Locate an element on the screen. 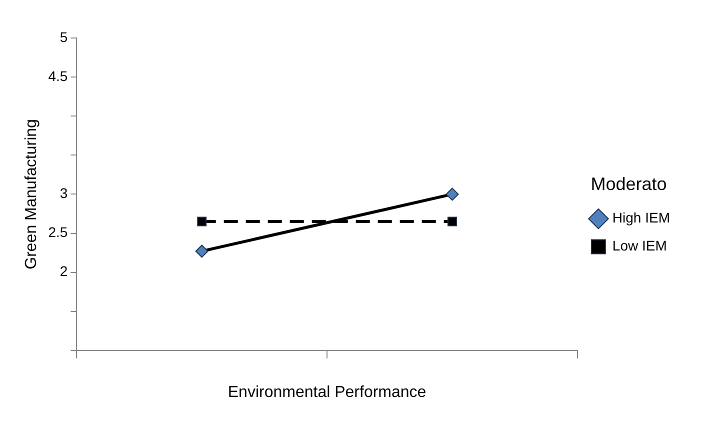 This screenshot has width=708, height=434. y-tick-label: 2.5 is located at coordinates (58, 232).